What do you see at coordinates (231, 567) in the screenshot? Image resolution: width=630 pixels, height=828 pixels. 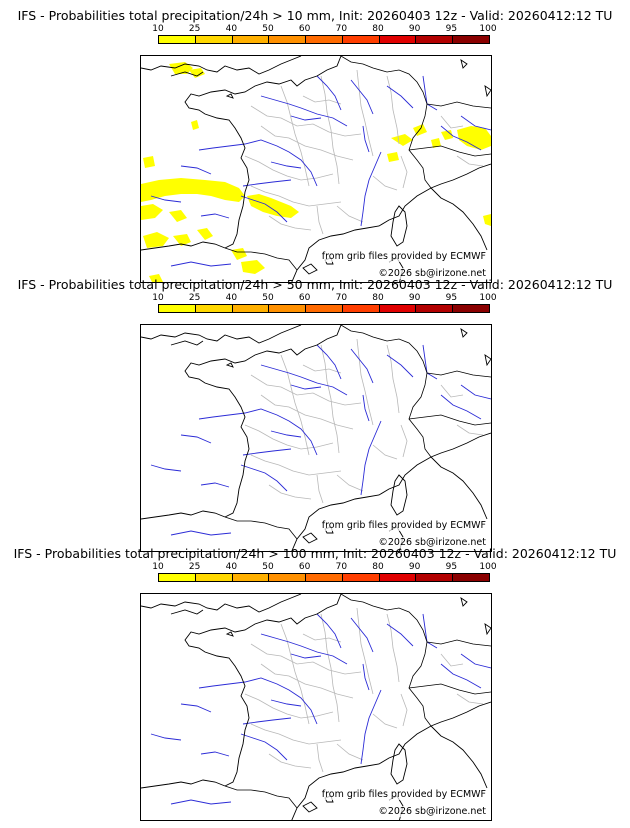 I see `scale-tick-label: 40` at bounding box center [231, 567].